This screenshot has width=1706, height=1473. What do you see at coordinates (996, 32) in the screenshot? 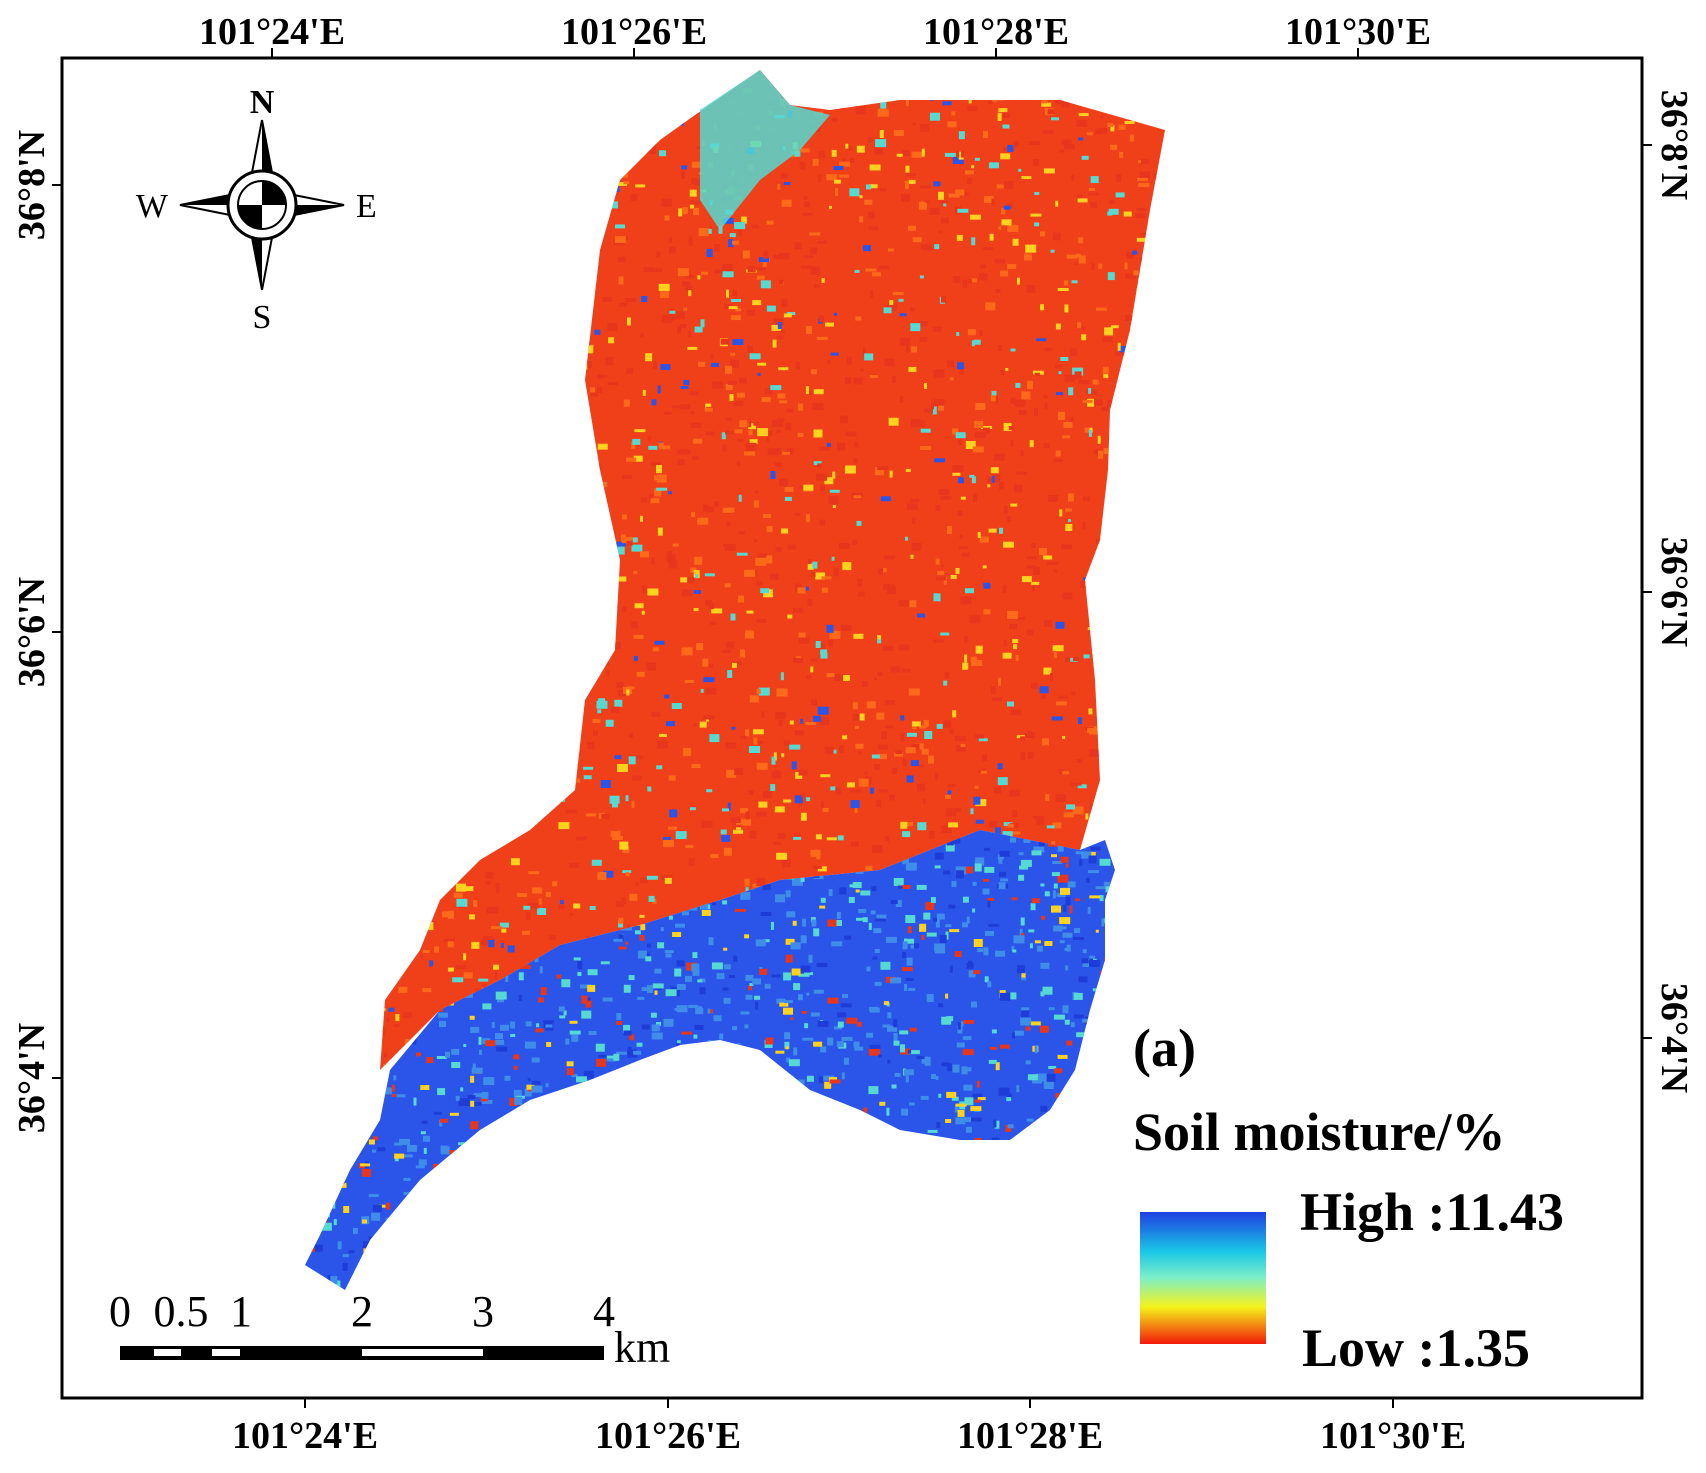
I see `top-lon-label: 101°28'E` at bounding box center [996, 32].